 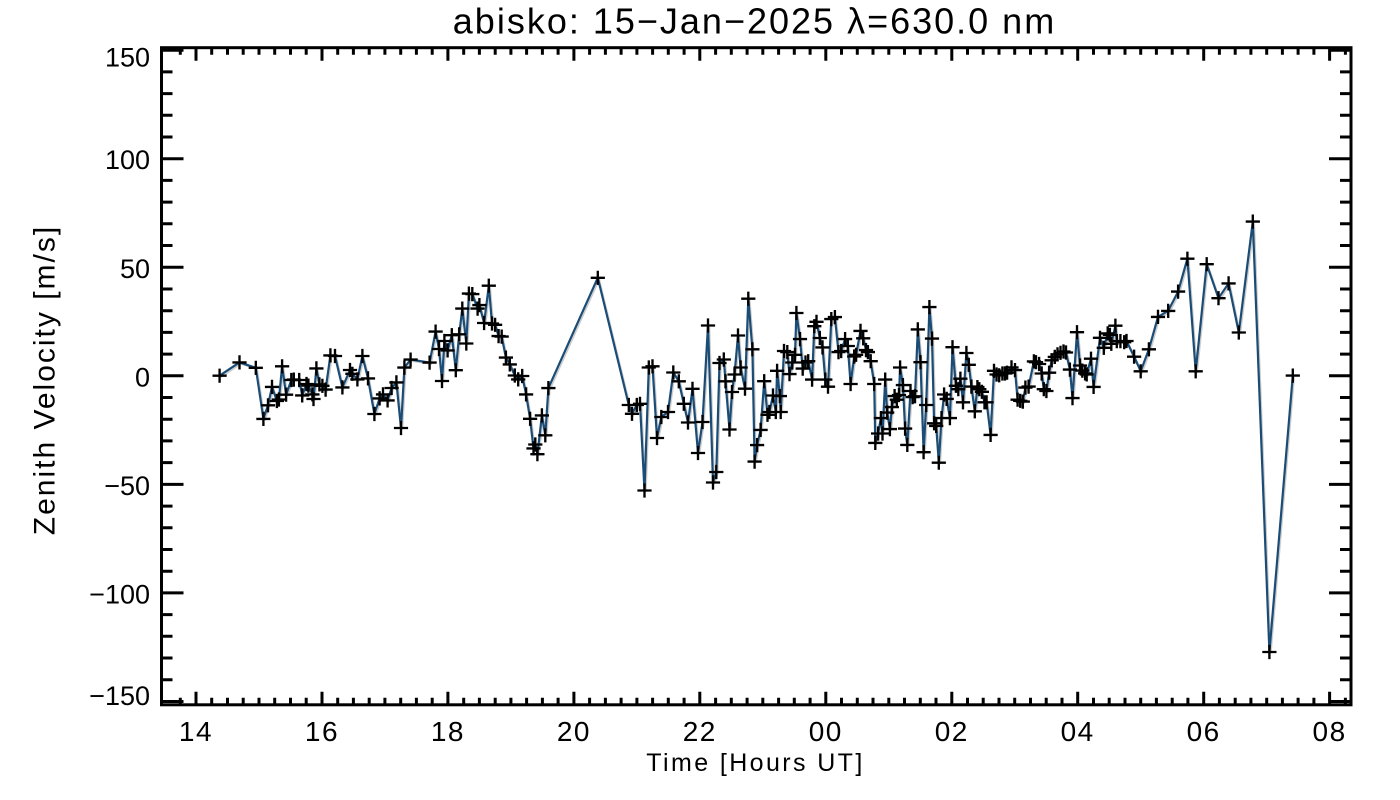 What do you see at coordinates (135, 269) in the screenshot?
I see `svg-text: 50` at bounding box center [135, 269].